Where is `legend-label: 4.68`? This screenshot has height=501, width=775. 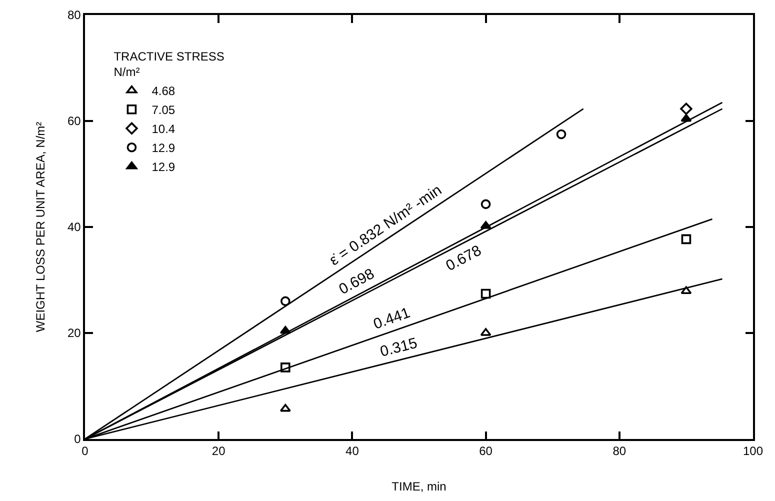
legend-label: 4.68 is located at coordinates (164, 91).